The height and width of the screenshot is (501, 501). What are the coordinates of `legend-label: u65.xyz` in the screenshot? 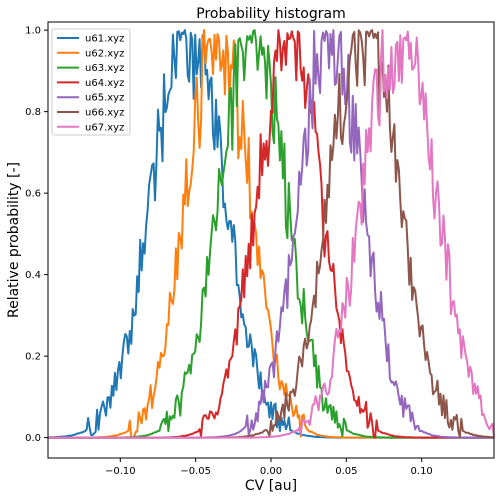 It's located at (104, 98).